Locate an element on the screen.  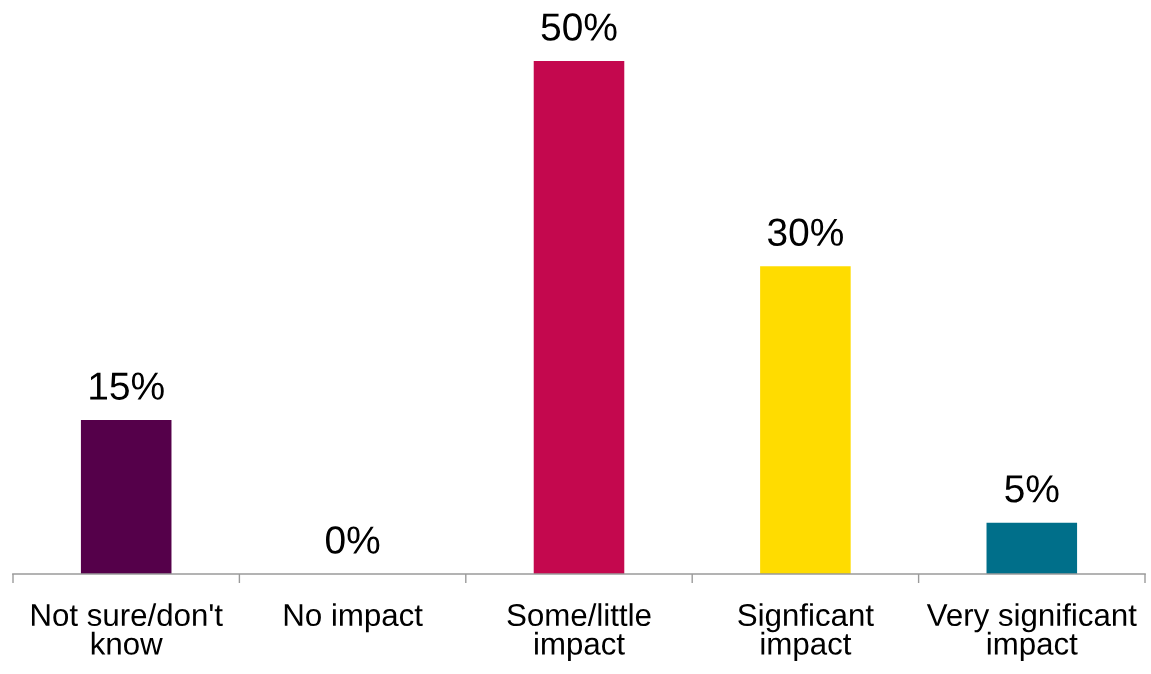
data-label: 50% is located at coordinates (579, 27).